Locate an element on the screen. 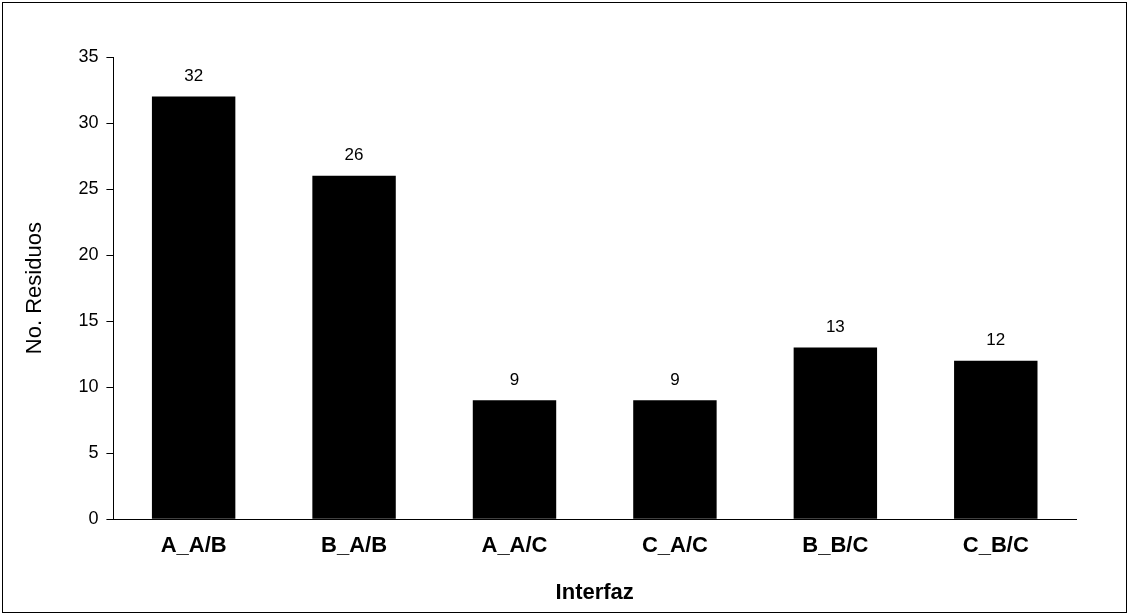  y-tick-label: 10 is located at coordinates (88, 386).